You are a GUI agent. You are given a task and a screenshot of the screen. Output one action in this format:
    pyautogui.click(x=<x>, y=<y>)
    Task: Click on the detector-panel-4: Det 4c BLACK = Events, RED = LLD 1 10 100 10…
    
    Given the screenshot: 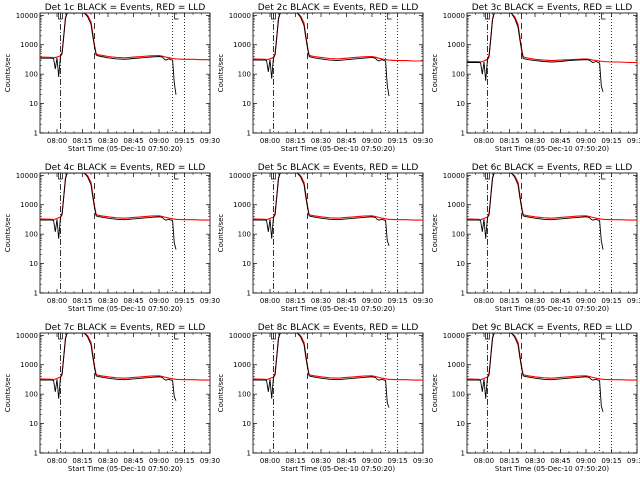 What is the action you would take?
    pyautogui.click(x=112, y=238)
    